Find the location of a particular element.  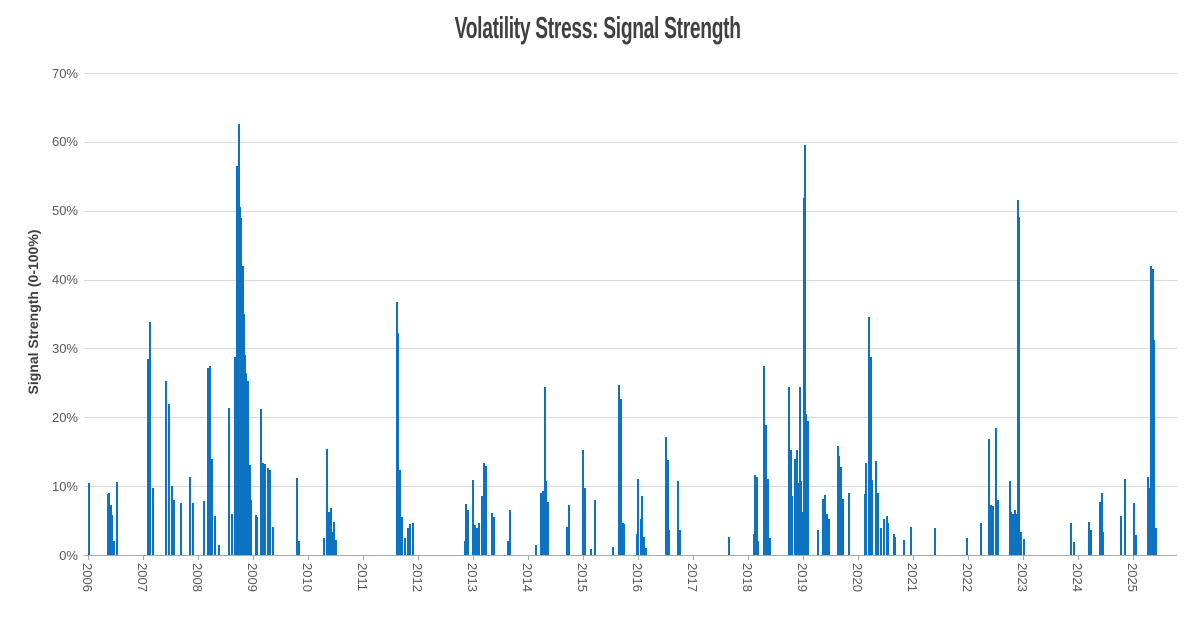

x-axis-line is located at coordinates (630, 555).